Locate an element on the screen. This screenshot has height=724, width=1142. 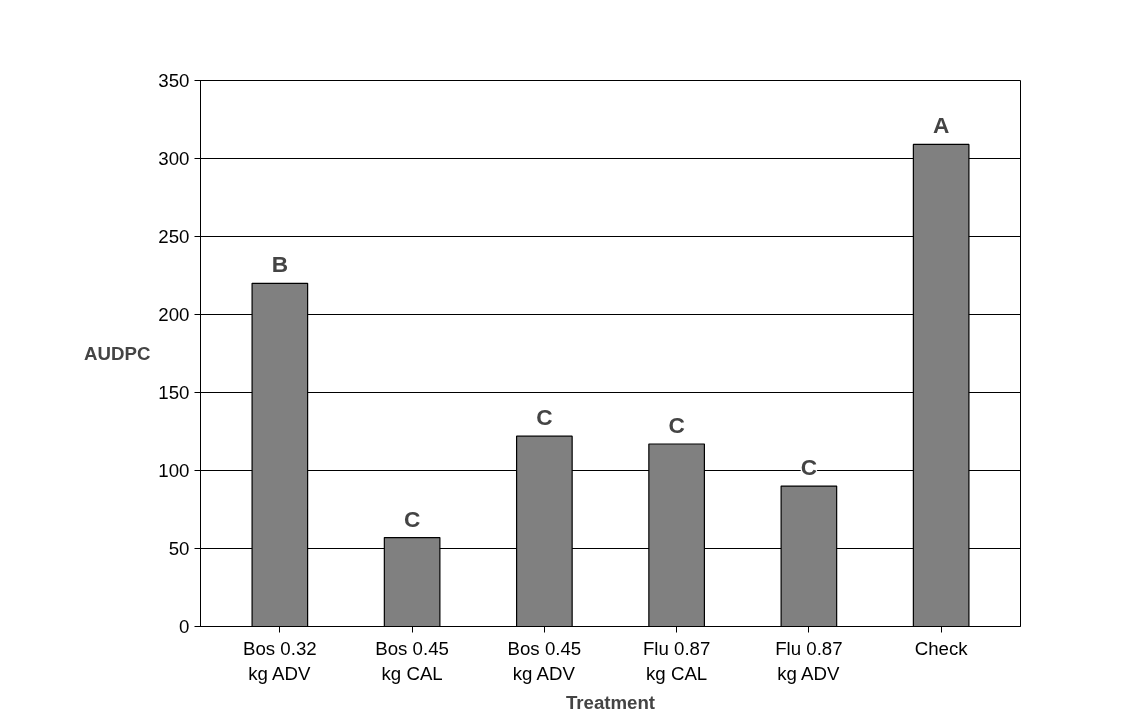
y-tick-label: 50 is located at coordinates (179, 548).